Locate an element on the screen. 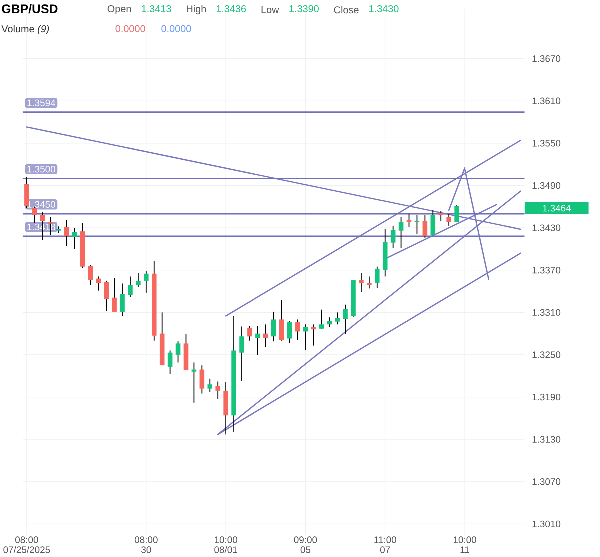 The height and width of the screenshot is (557, 600). annotation: Volume (9) is located at coordinates (26, 30).